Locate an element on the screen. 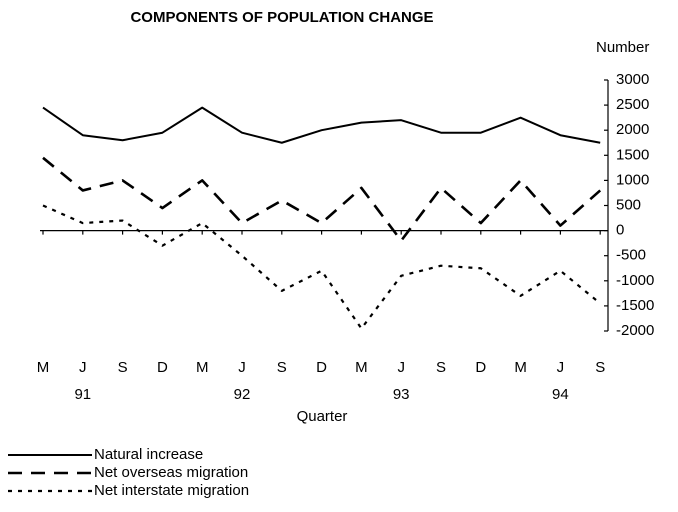 Image resolution: width=678 pixels, height=512 pixels. legend-label: Net overseas migration is located at coordinates (171, 472).